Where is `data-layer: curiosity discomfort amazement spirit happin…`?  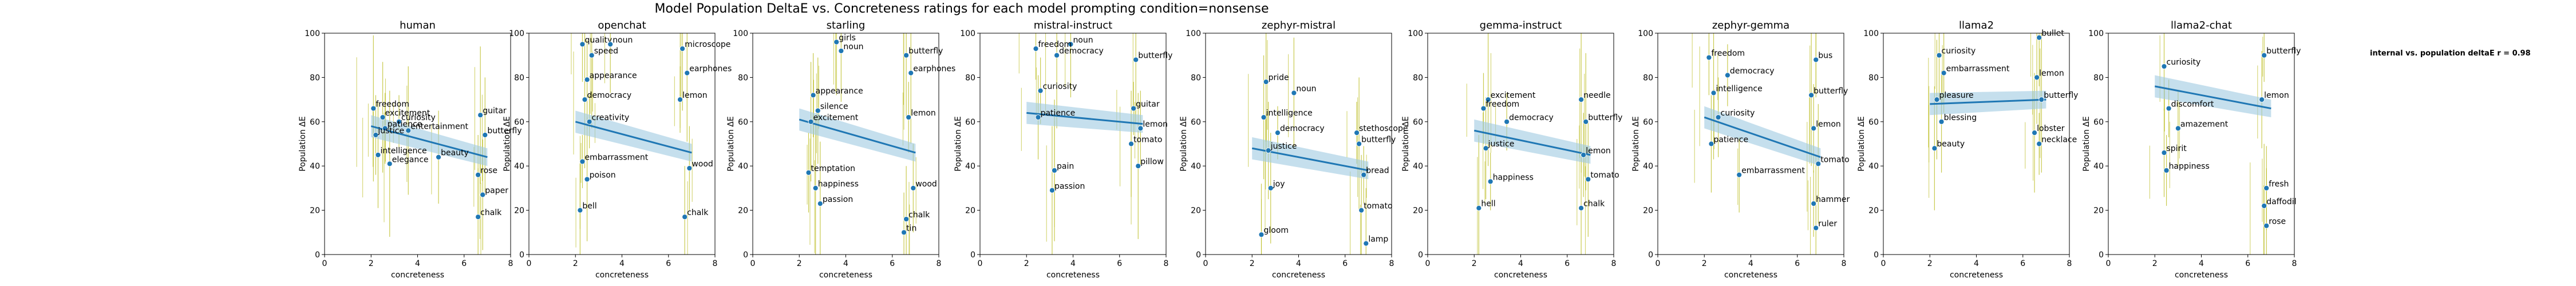 data-layer: curiosity discomfort amazement spirit happin… is located at coordinates (2225, 144).